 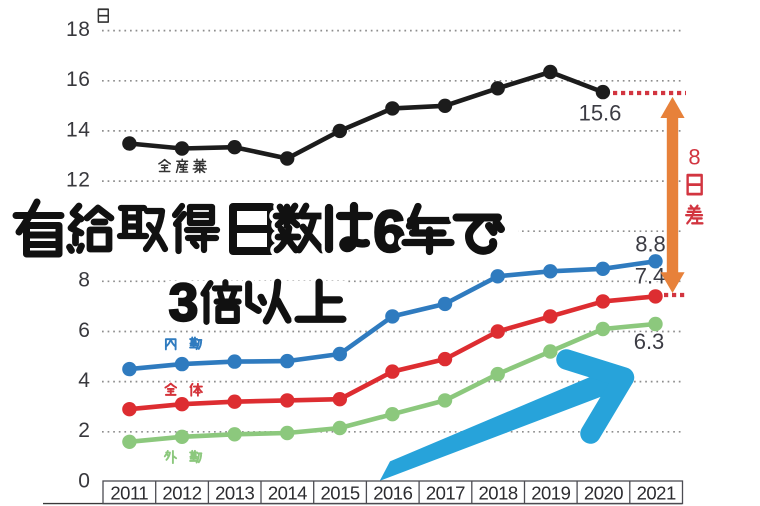 I want to click on svg-text: 2020, so click(x=603, y=493).